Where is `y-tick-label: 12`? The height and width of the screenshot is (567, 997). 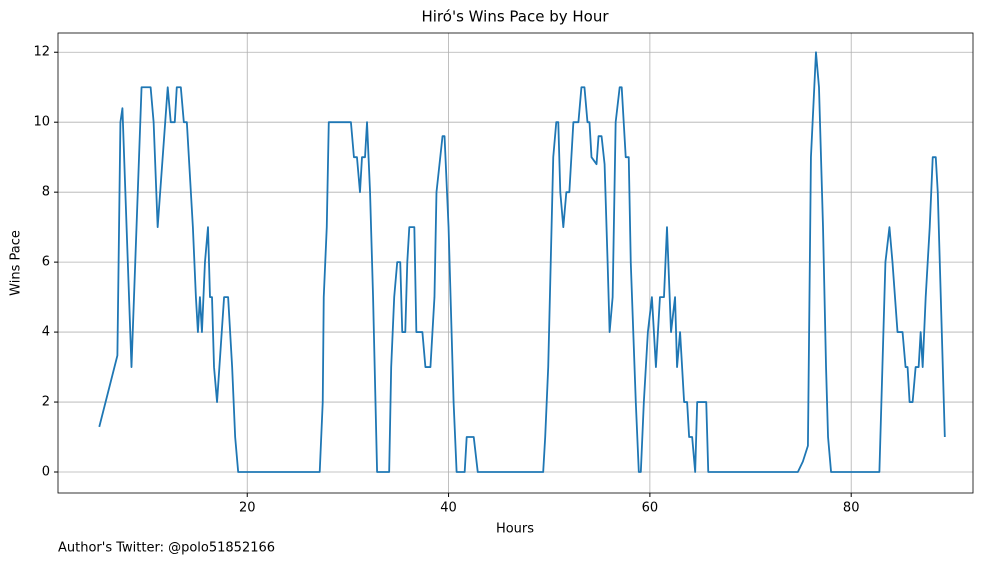 y-tick-label: 12 is located at coordinates (41, 52).